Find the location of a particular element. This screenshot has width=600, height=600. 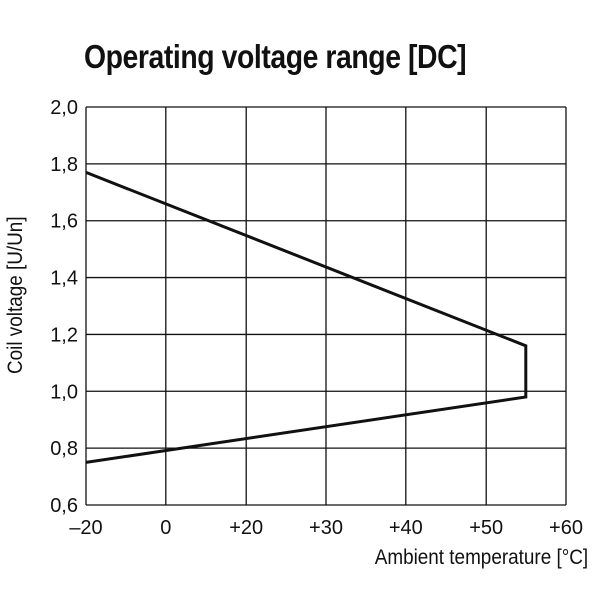

y-tick-label: 0,8 is located at coordinates (64, 449).